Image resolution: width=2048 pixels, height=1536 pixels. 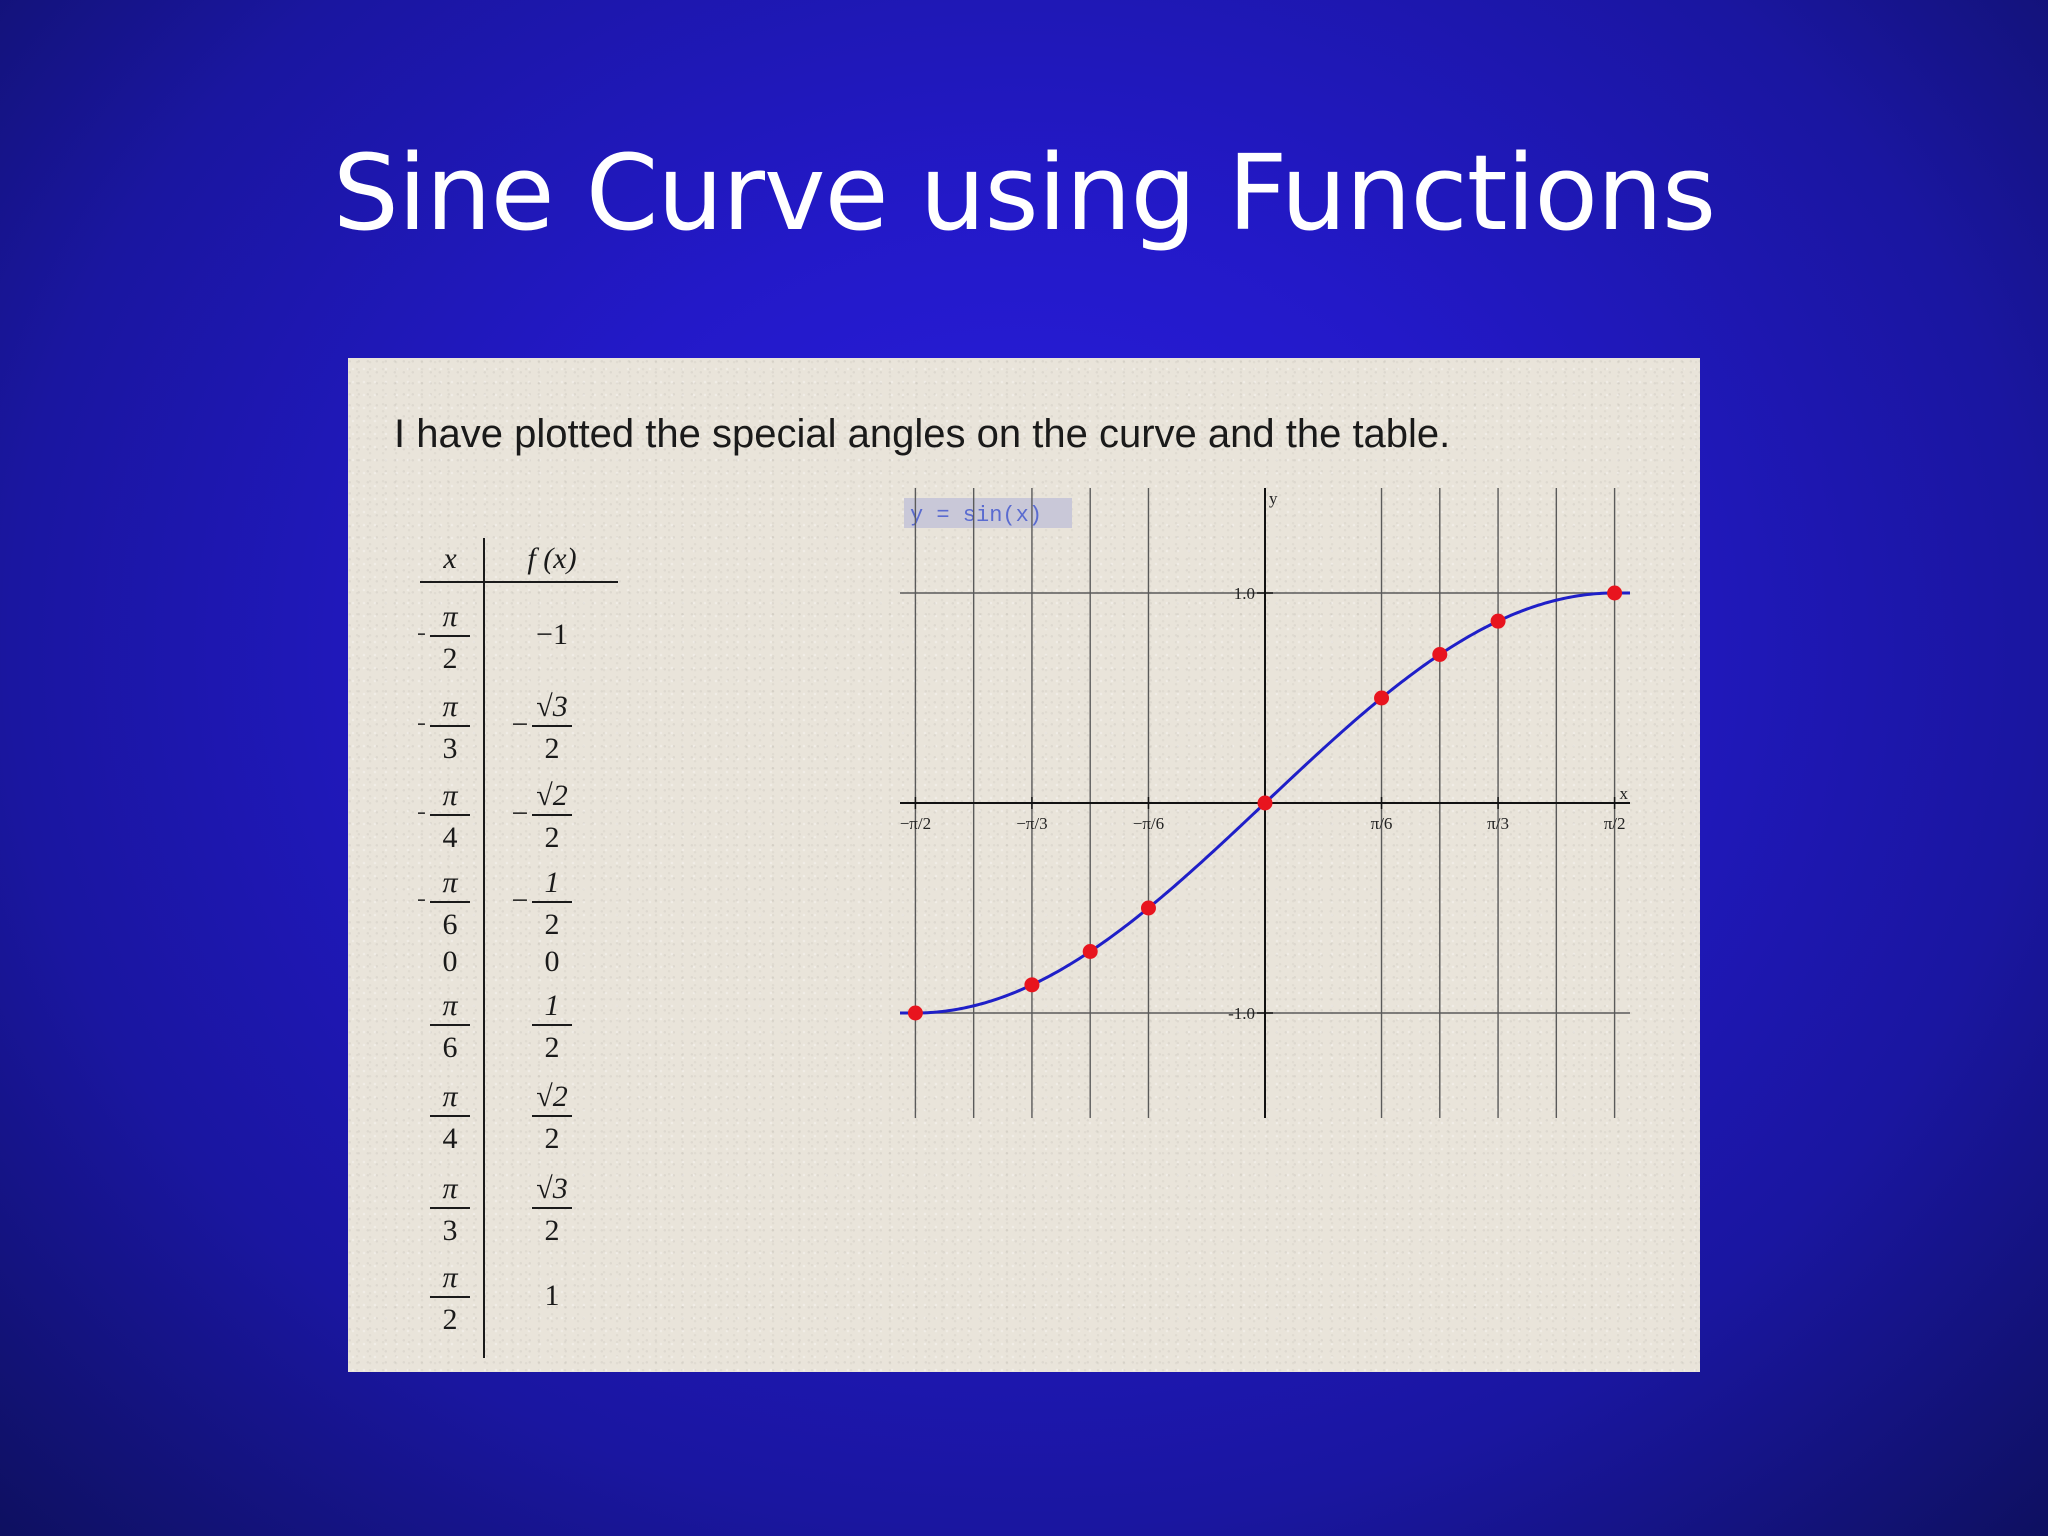 What do you see at coordinates (450, 837) in the screenshot?
I see `table-row-2-x-denominator: 4` at bounding box center [450, 837].